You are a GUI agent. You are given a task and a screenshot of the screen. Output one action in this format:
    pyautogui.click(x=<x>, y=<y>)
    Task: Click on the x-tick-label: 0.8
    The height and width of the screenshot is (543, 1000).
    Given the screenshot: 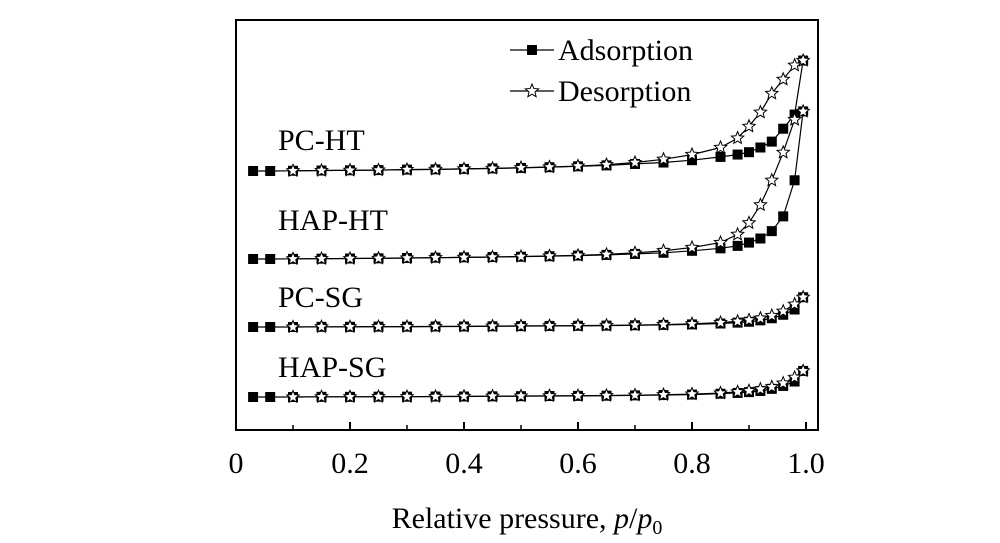 What is the action you would take?
    pyautogui.click(x=692, y=463)
    